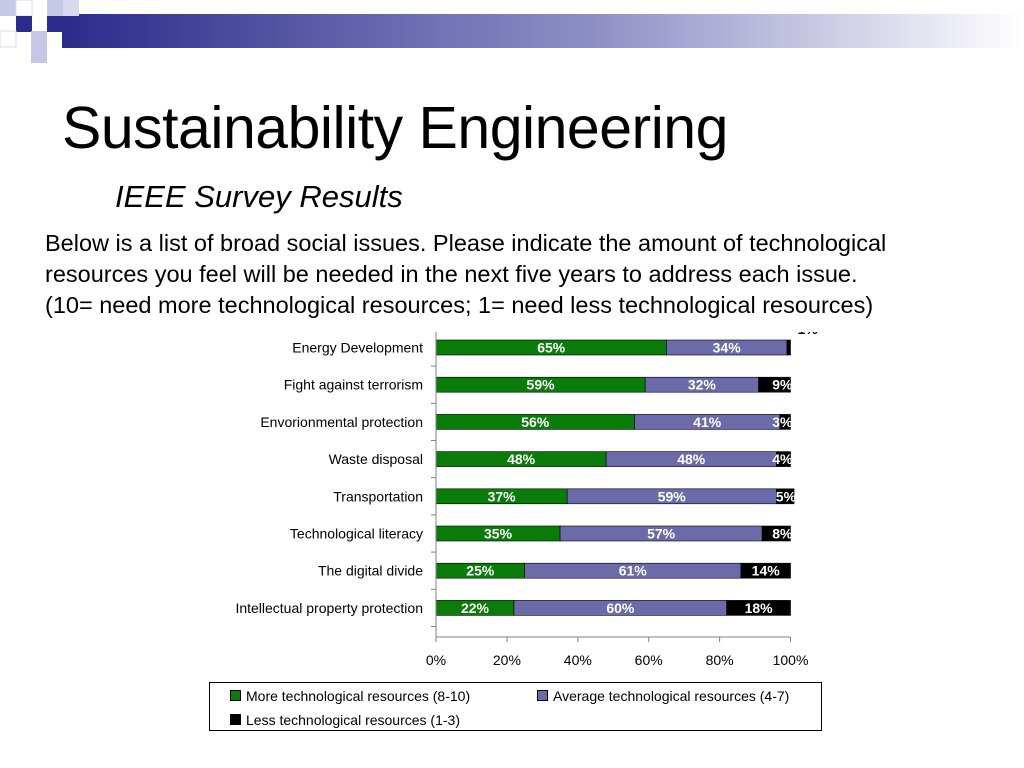 The image size is (1024, 768). I want to click on legend-item-less: Less technological resources (1-3), so click(345, 720).